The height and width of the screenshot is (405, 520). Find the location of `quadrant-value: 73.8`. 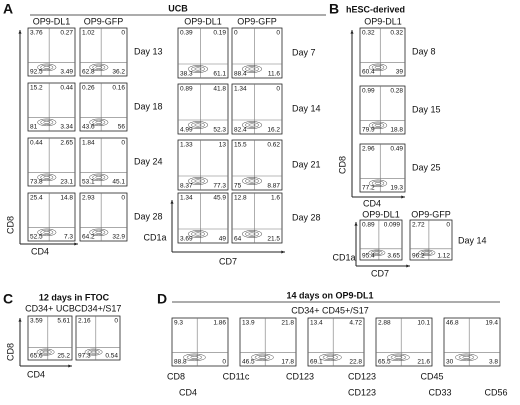

quadrant-value: 73.8 is located at coordinates (36, 182).